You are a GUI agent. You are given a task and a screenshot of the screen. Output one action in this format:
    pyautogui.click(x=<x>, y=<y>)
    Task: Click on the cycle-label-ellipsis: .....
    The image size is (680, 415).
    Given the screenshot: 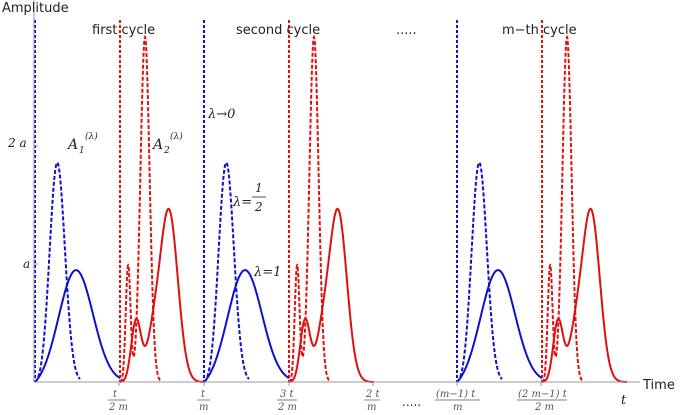 What is the action you would take?
    pyautogui.click(x=406, y=30)
    